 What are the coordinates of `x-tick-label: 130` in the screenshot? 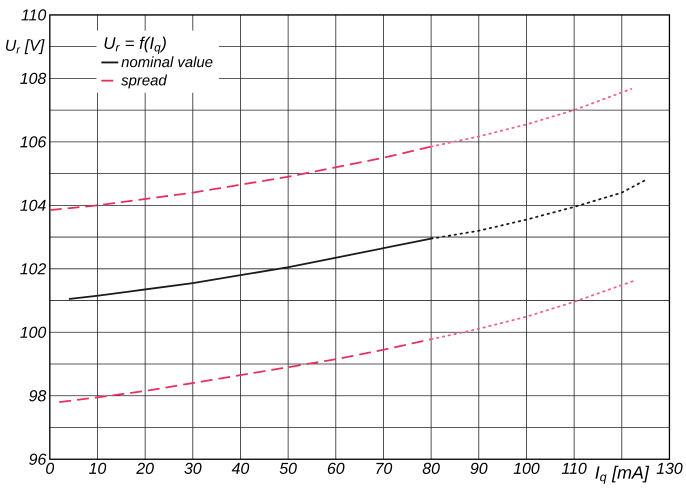 It's located at (669, 468).